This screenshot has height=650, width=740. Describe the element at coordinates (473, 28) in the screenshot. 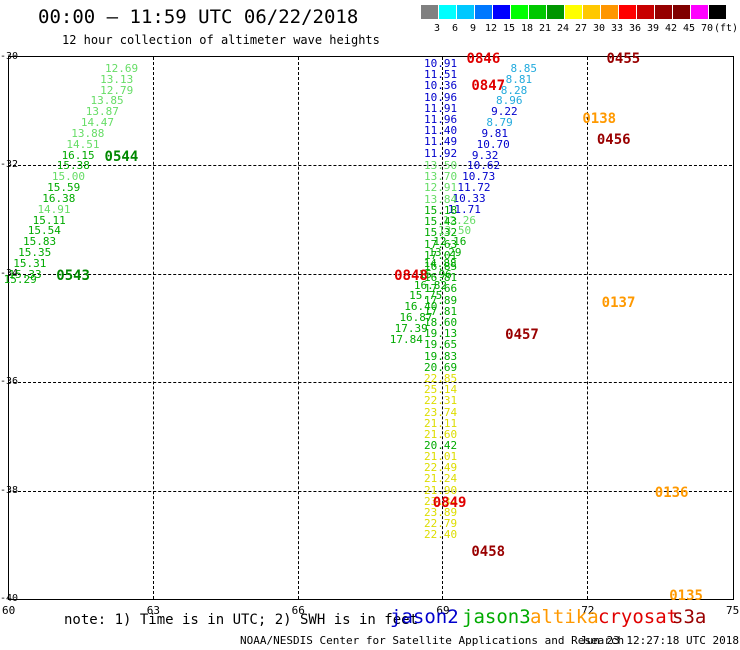

I see `scale-label: 9` at that location.